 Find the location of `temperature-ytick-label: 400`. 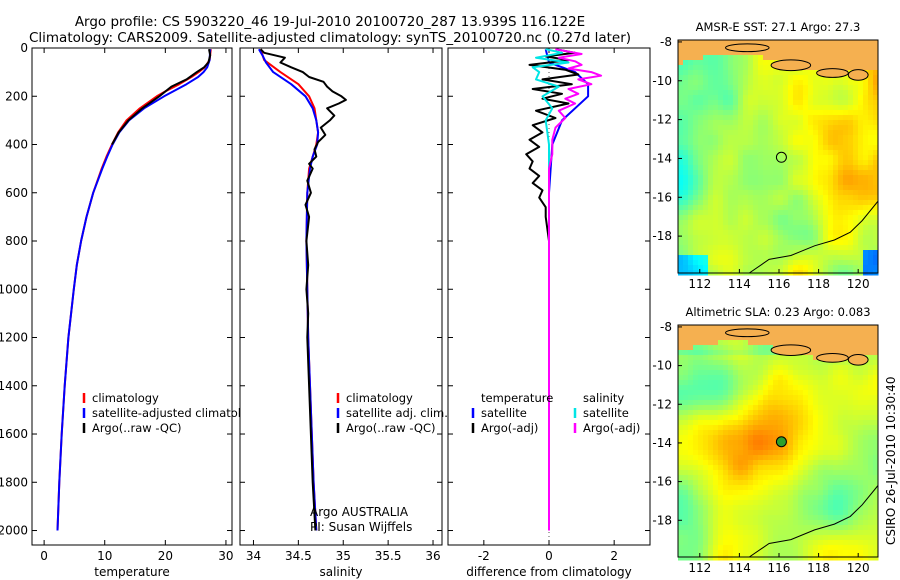

temperature-ytick-label: 400 is located at coordinates (16, 145).